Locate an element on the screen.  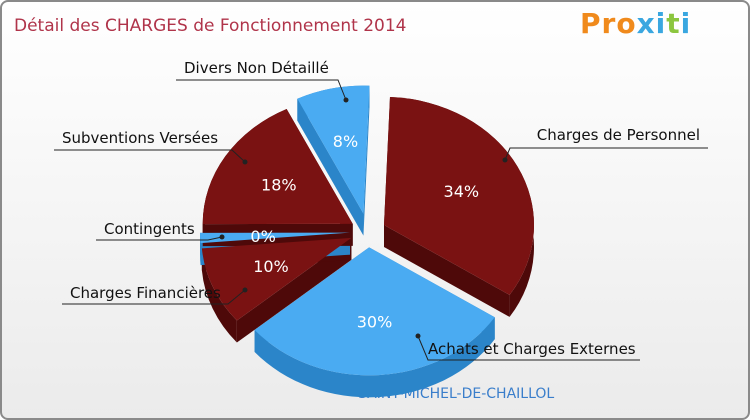
slice-percent-label: 8% is located at coordinates (345, 141).